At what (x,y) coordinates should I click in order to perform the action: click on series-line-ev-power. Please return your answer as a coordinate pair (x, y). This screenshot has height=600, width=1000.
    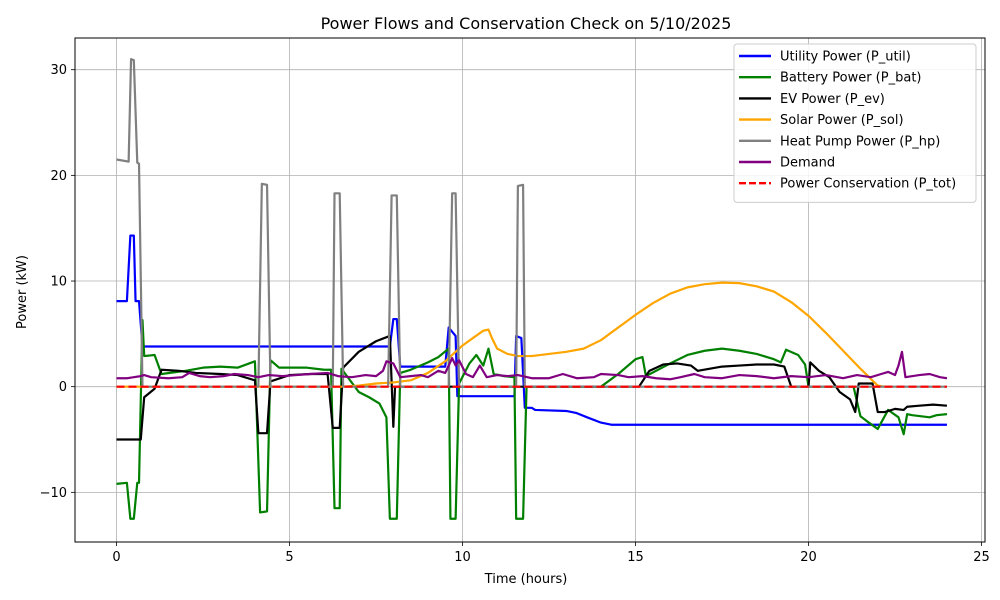
    Looking at the image, I should click on (532, 387).